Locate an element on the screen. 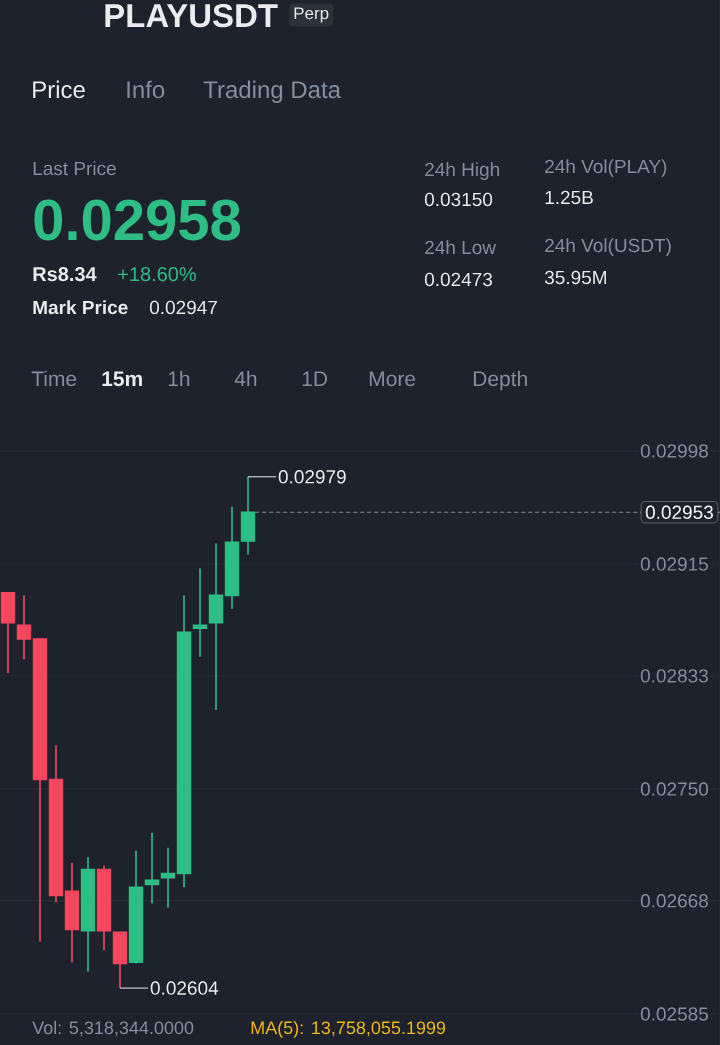 This screenshot has width=720, height=1045. text: 35.95M is located at coordinates (575, 277).